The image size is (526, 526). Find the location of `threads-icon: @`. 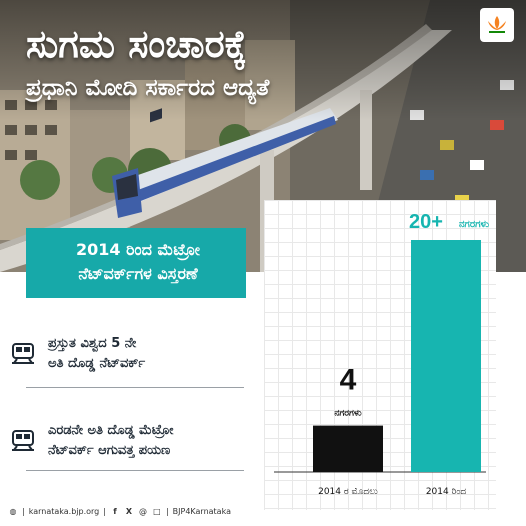

threads-icon: @ is located at coordinates (142, 511).